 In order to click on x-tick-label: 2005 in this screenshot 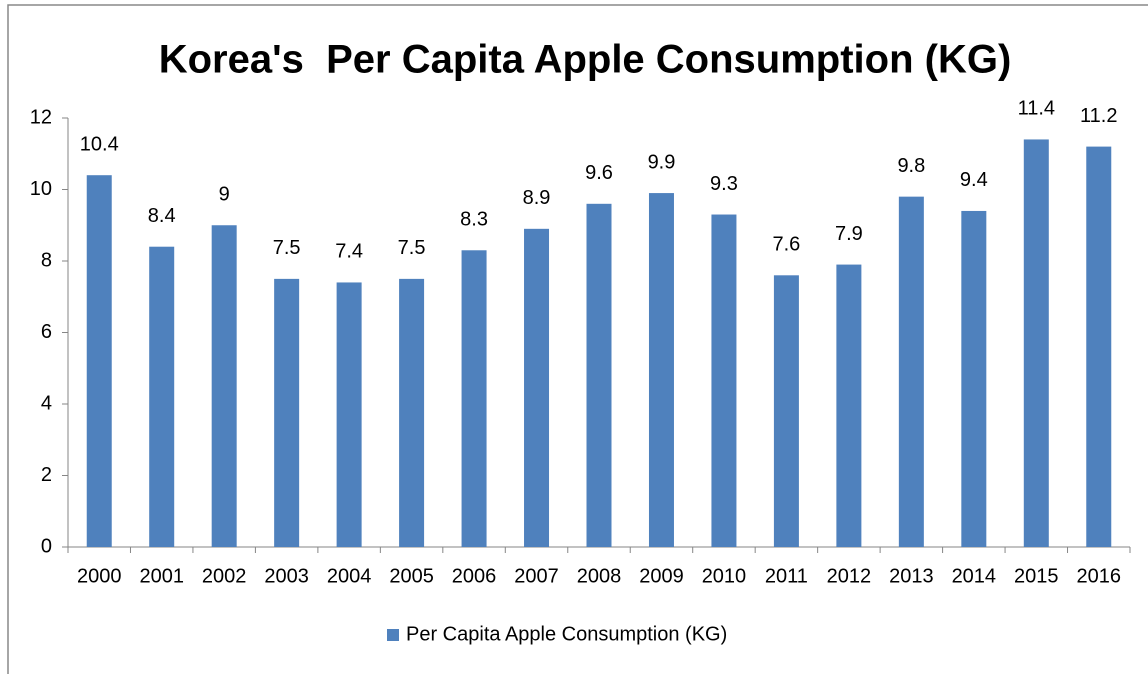, I will do `click(411, 576)`.